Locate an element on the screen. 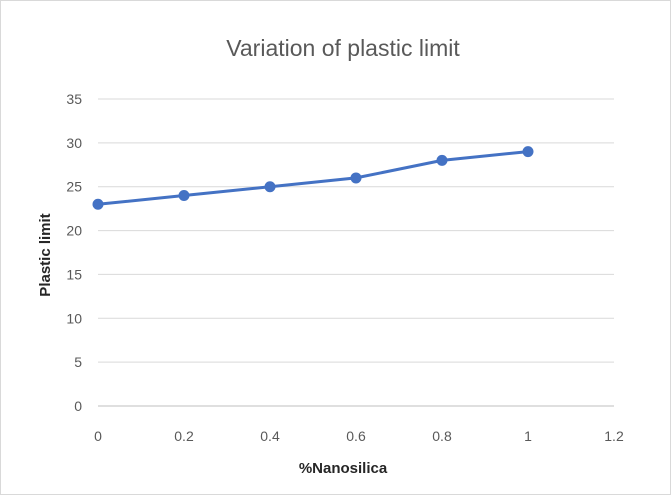 The height and width of the screenshot is (496, 671). series-line is located at coordinates (313, 178).